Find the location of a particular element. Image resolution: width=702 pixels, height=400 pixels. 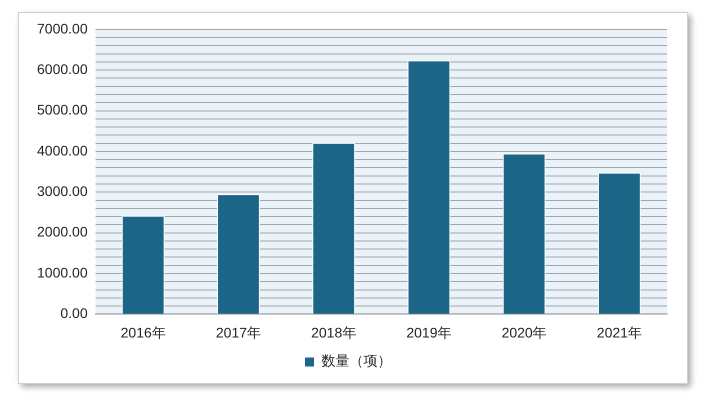

x-tick-label: 2021年 is located at coordinates (619, 332).